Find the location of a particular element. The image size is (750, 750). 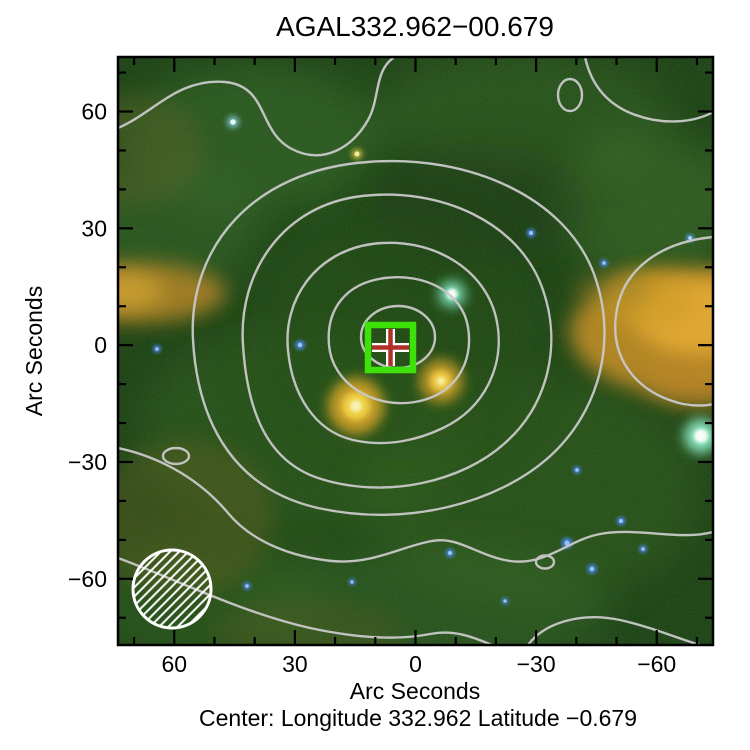

x-axis-tick-labels: 60 30 0 −30 −60 is located at coordinates (418, 664).